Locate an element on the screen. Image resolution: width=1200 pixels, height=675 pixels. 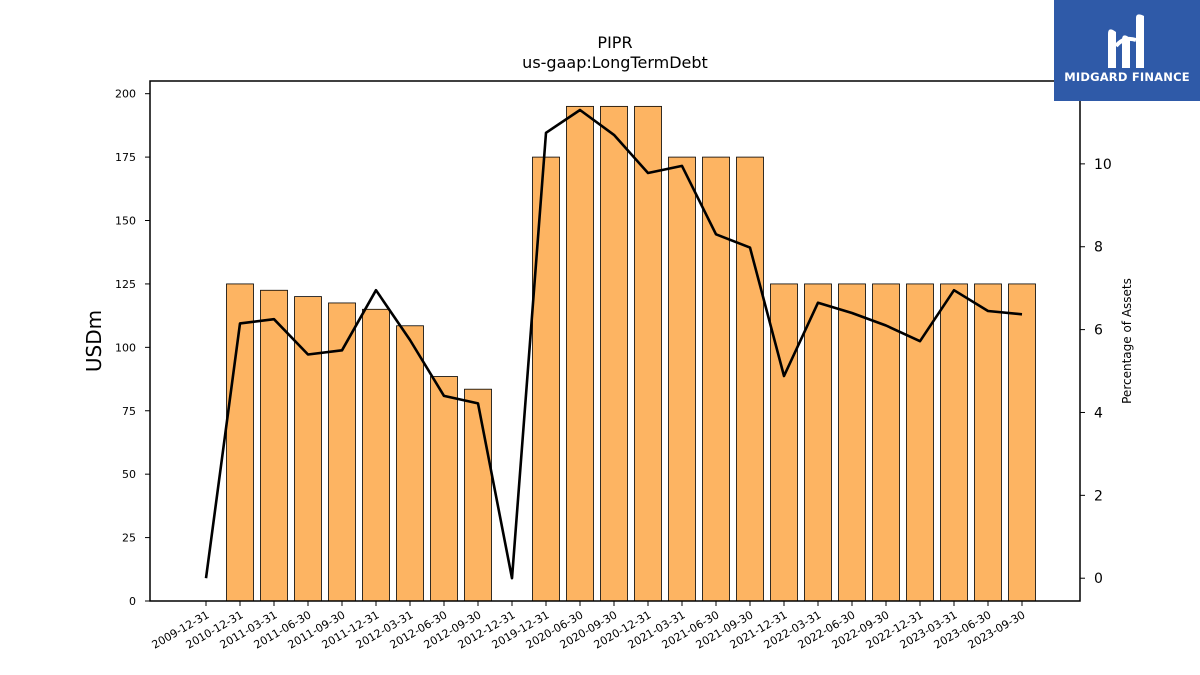
chart-title: PIPR is located at coordinates (614, 42).